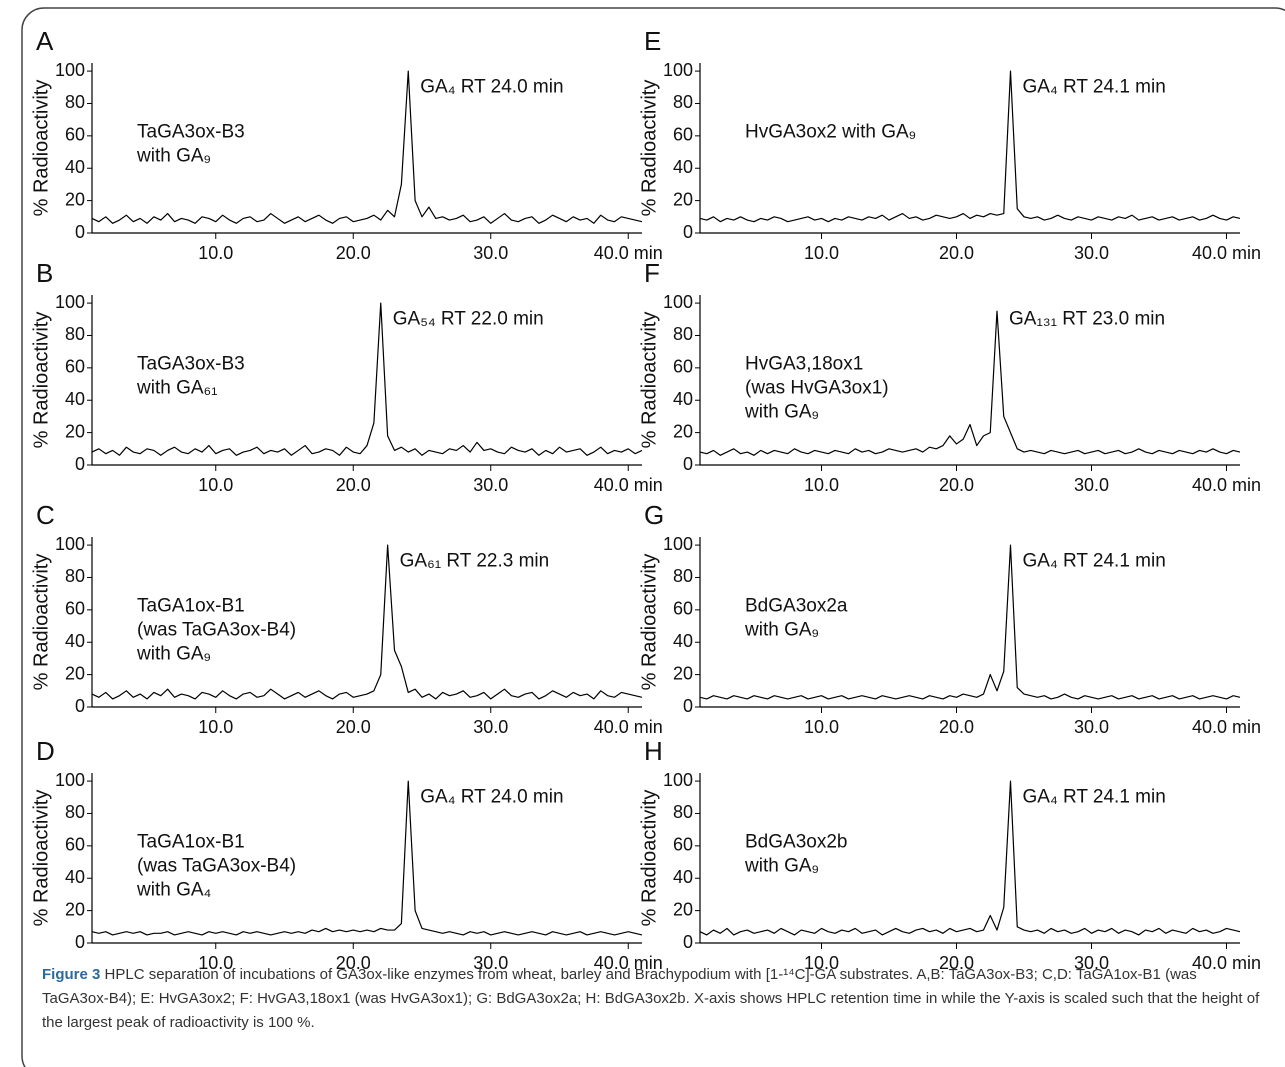 The image size is (1285, 1067). What do you see at coordinates (804, 364) in the screenshot?
I see `sample-label-line: HvGA3,18ox1` at bounding box center [804, 364].